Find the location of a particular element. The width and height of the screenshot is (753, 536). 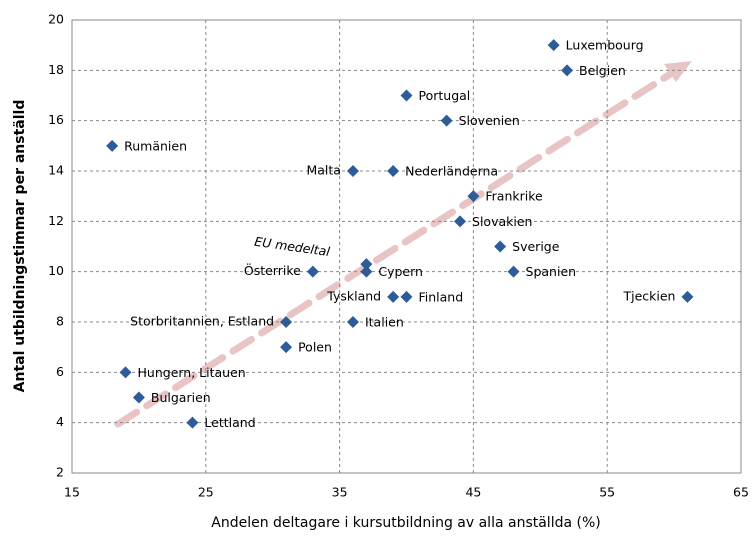

point-label: Luxembourg is located at coordinates (605, 45).